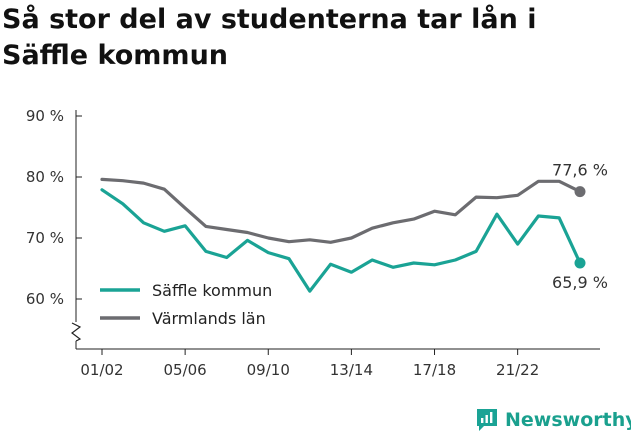 The image size is (631, 439). What do you see at coordinates (268, 370) in the screenshot?
I see `x-tick-label: 09/10` at bounding box center [268, 370].